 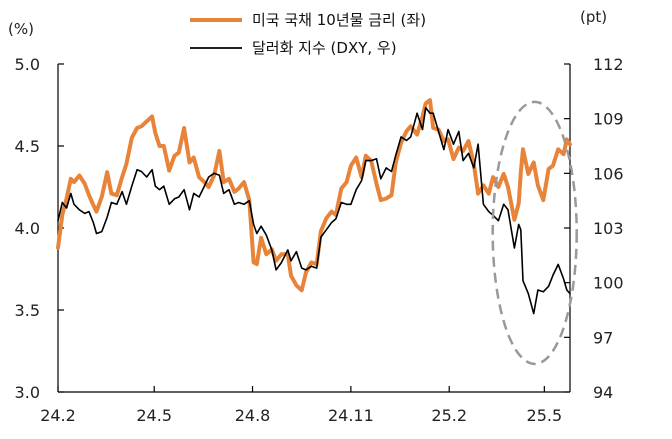 What do you see at coordinates (608, 64) in the screenshot?
I see `right-y-tick-label: 112` at bounding box center [608, 64].